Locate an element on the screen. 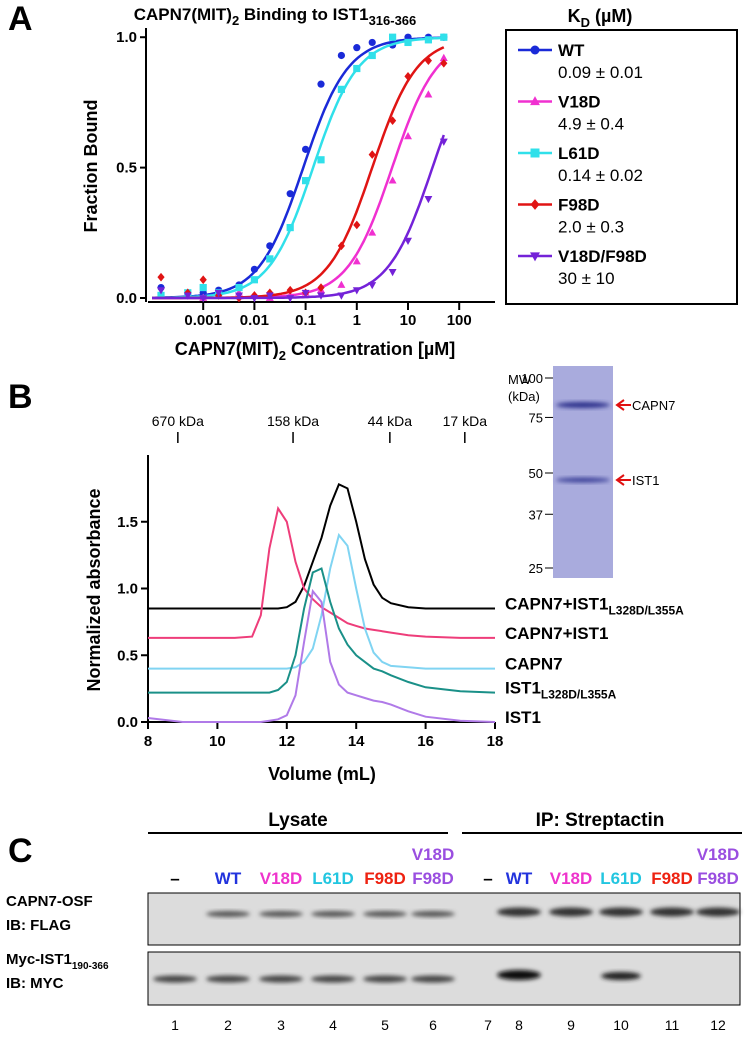  ladder-label: 100 is located at coordinates (532, 378).